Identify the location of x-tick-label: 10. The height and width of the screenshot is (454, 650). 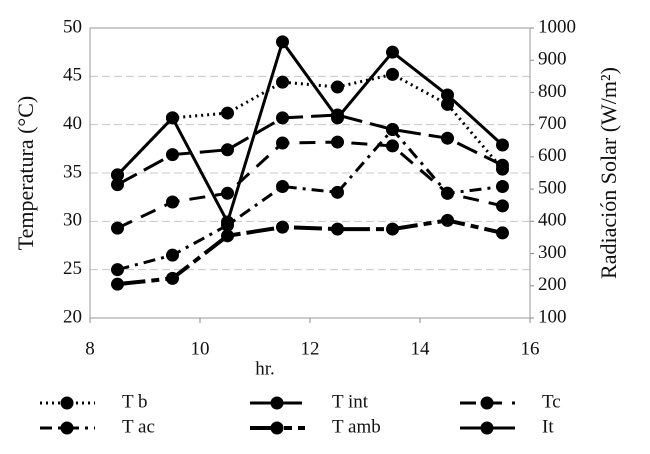
(200, 348).